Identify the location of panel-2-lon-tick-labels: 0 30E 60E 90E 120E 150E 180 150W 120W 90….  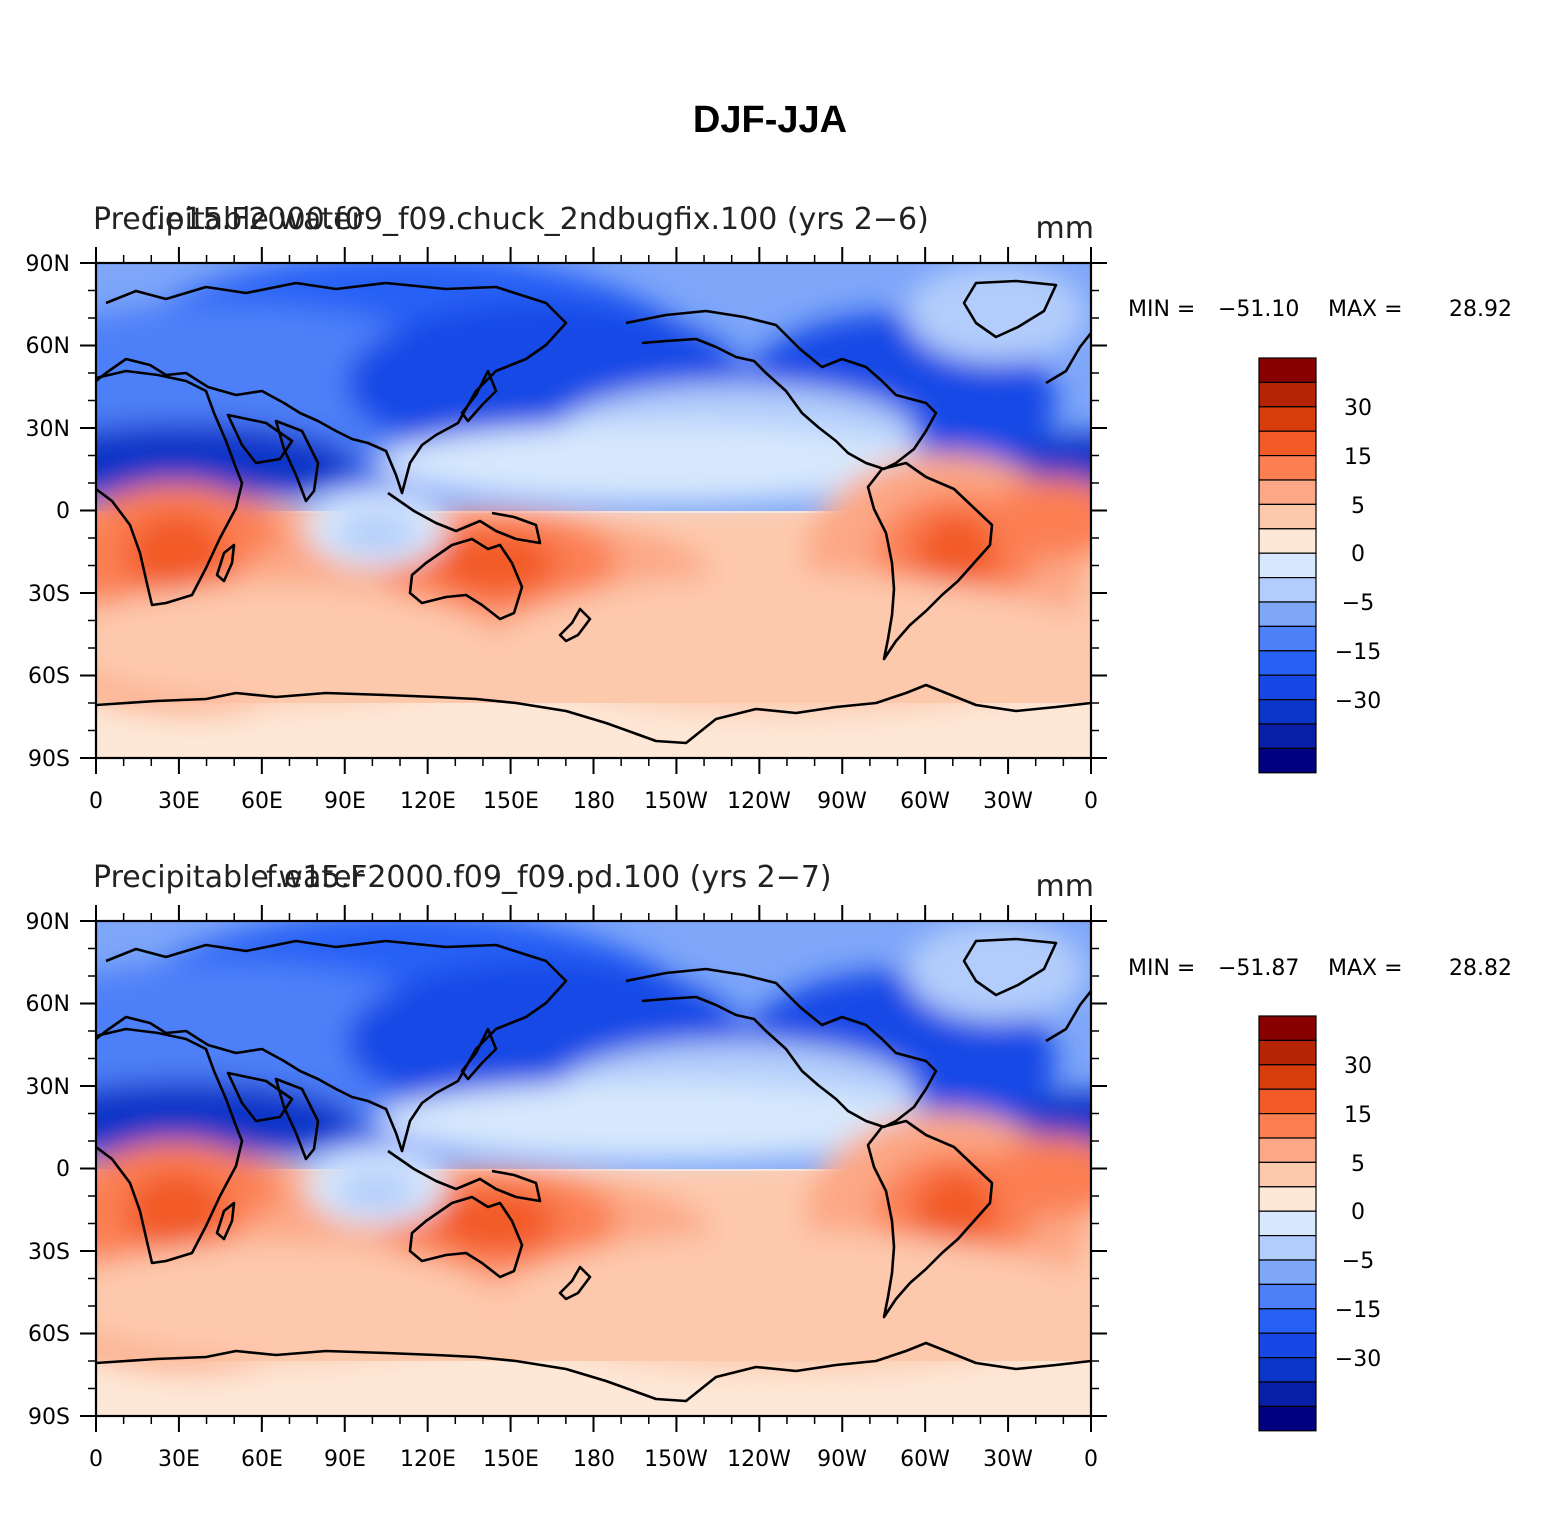
(593, 1459).